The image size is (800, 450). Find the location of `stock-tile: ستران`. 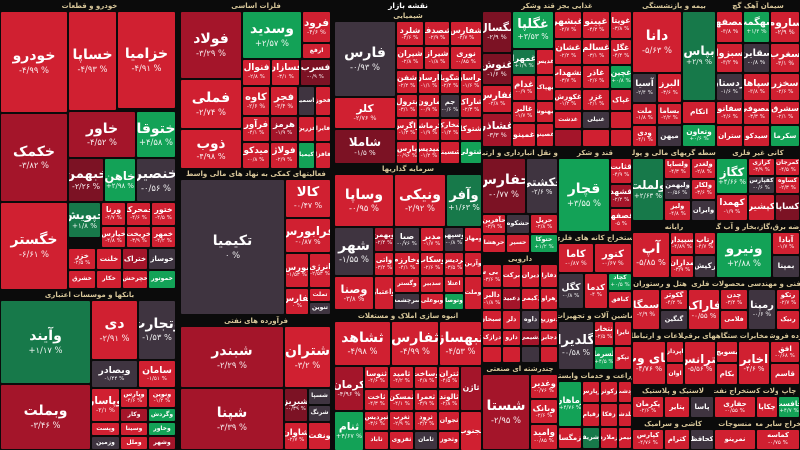

stock-tile: ستران is located at coordinates (729, 136).